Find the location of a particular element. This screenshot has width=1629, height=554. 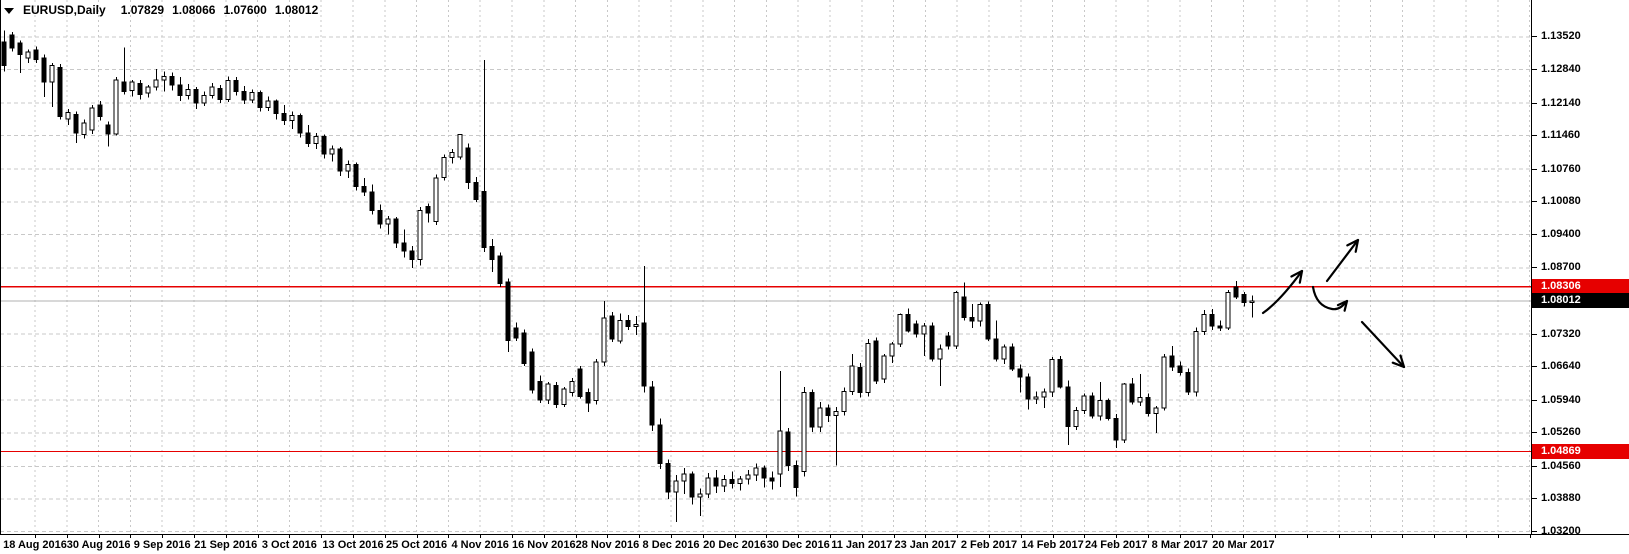

drawn-arrow-rejection-curve-head is located at coordinates (1342, 305).